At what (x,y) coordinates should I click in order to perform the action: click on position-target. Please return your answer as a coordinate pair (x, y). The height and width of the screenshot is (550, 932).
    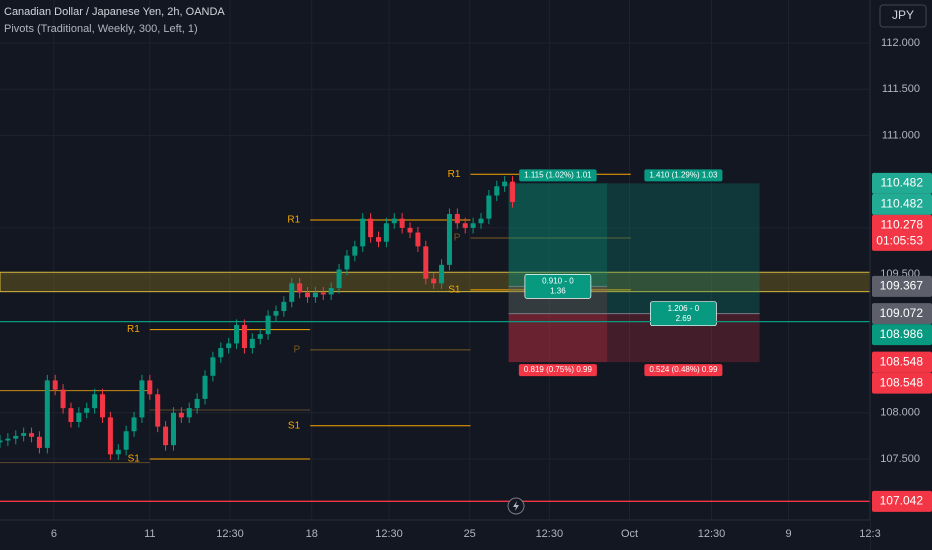
    Looking at the image, I should click on (558, 235).